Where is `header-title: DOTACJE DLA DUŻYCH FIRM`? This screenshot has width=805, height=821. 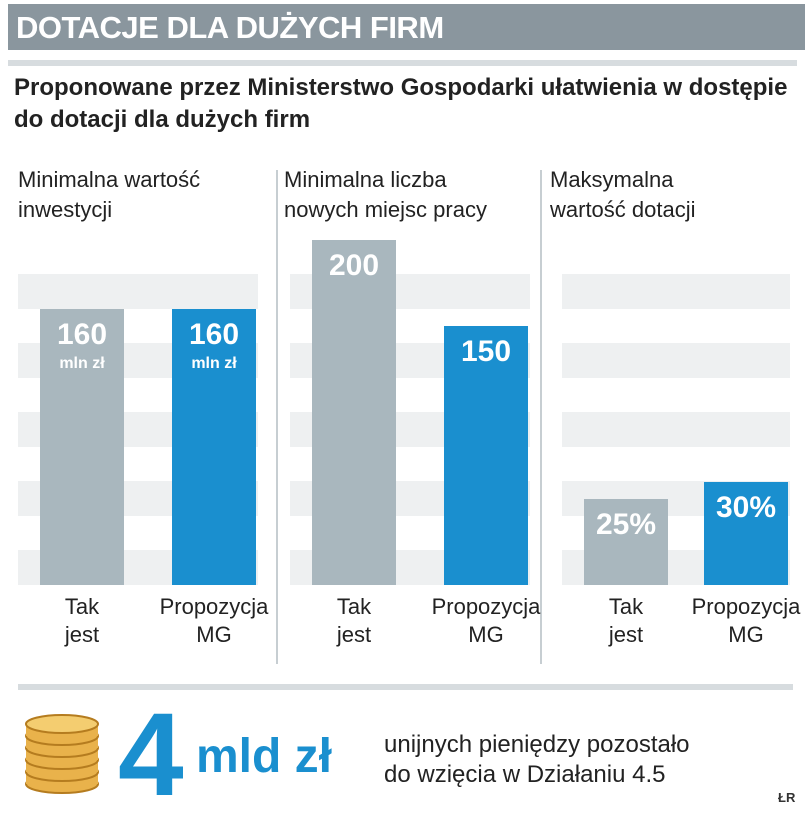 header-title: DOTACJE DLA DUŻYCH FIRM is located at coordinates (230, 27).